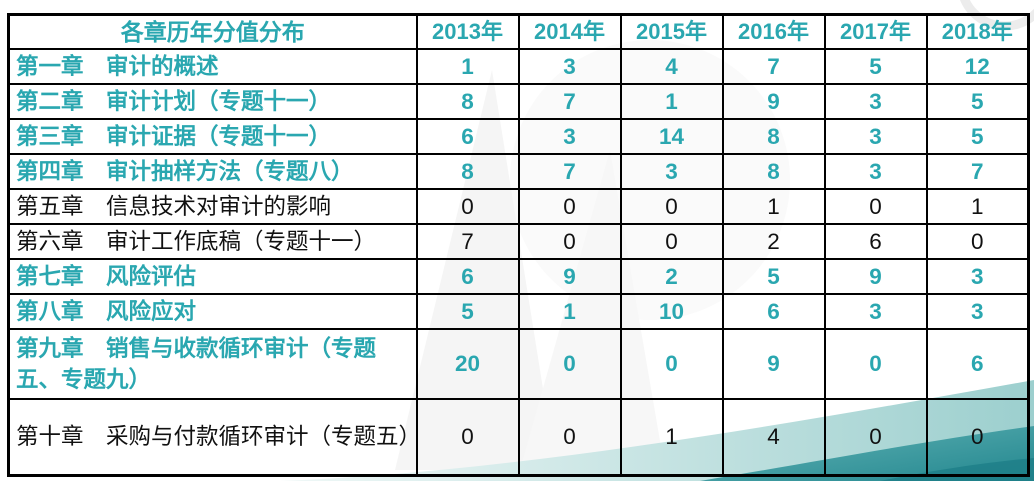 This screenshot has height=481, width=1034. What do you see at coordinates (212, 277) in the screenshot?
I see `chapter-cell: 第七章 风险评估` at bounding box center [212, 277].